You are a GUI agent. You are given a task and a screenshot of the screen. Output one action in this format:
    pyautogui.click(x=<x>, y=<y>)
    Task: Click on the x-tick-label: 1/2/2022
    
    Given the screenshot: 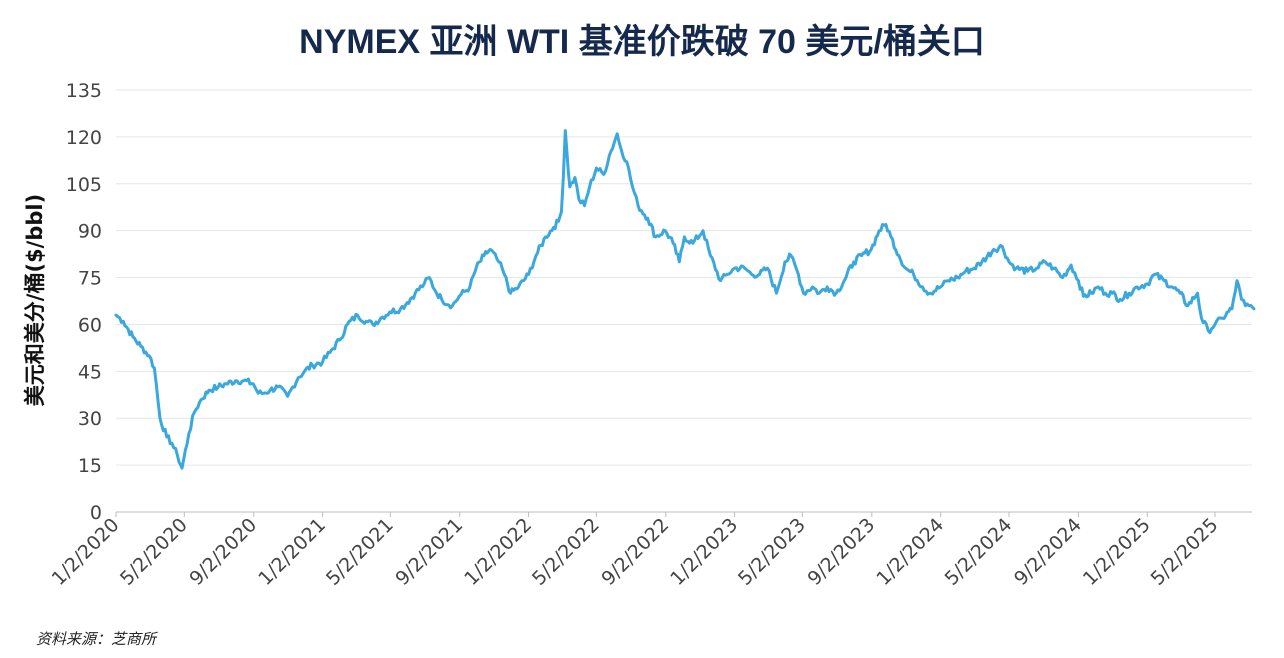 What is the action you would take?
    pyautogui.click(x=498, y=552)
    